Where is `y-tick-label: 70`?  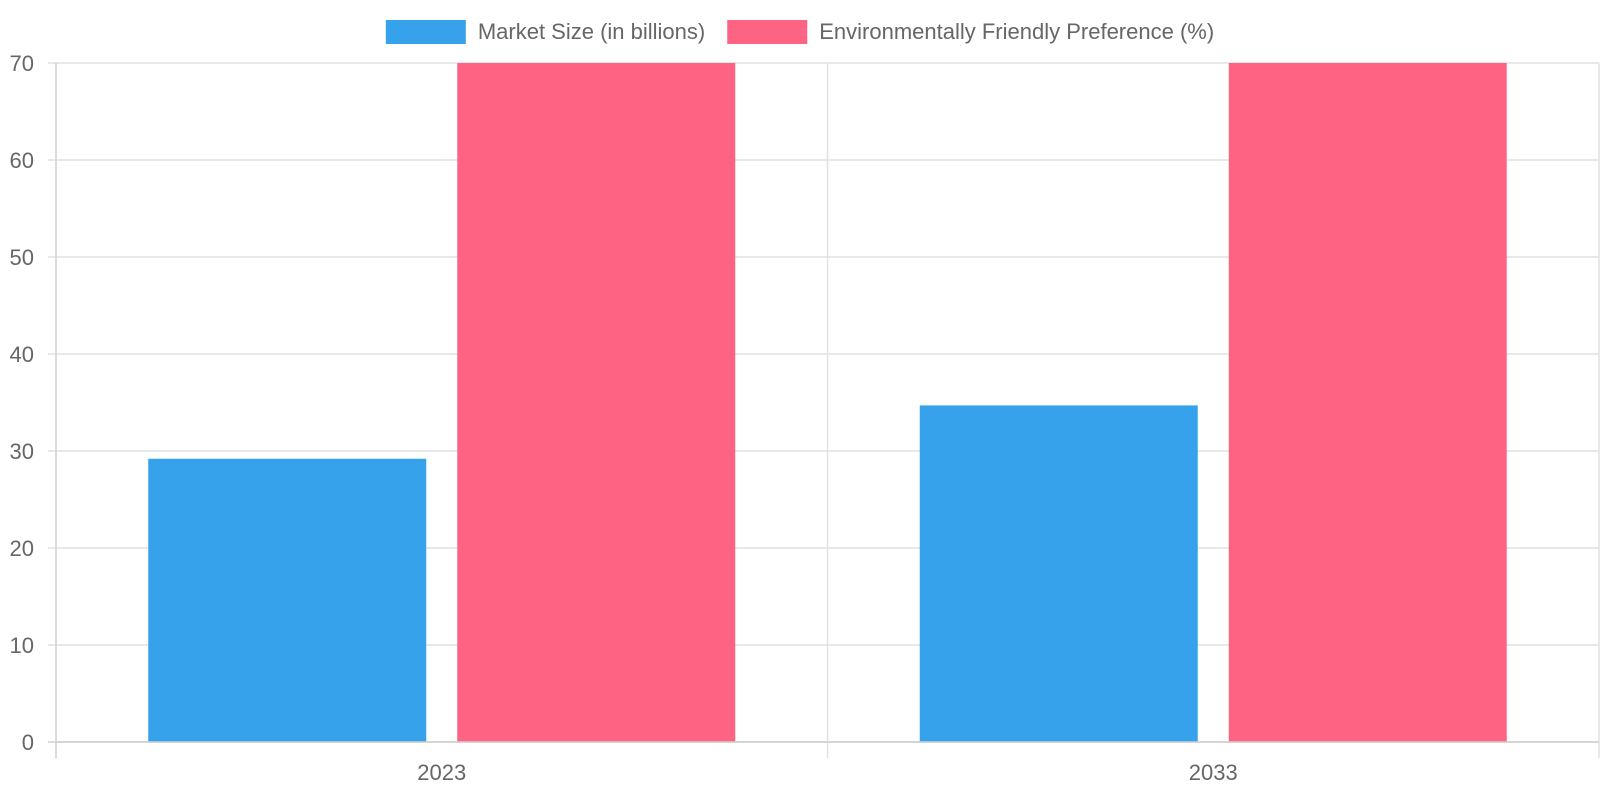
y-tick-label: 70 is located at coordinates (22, 63).